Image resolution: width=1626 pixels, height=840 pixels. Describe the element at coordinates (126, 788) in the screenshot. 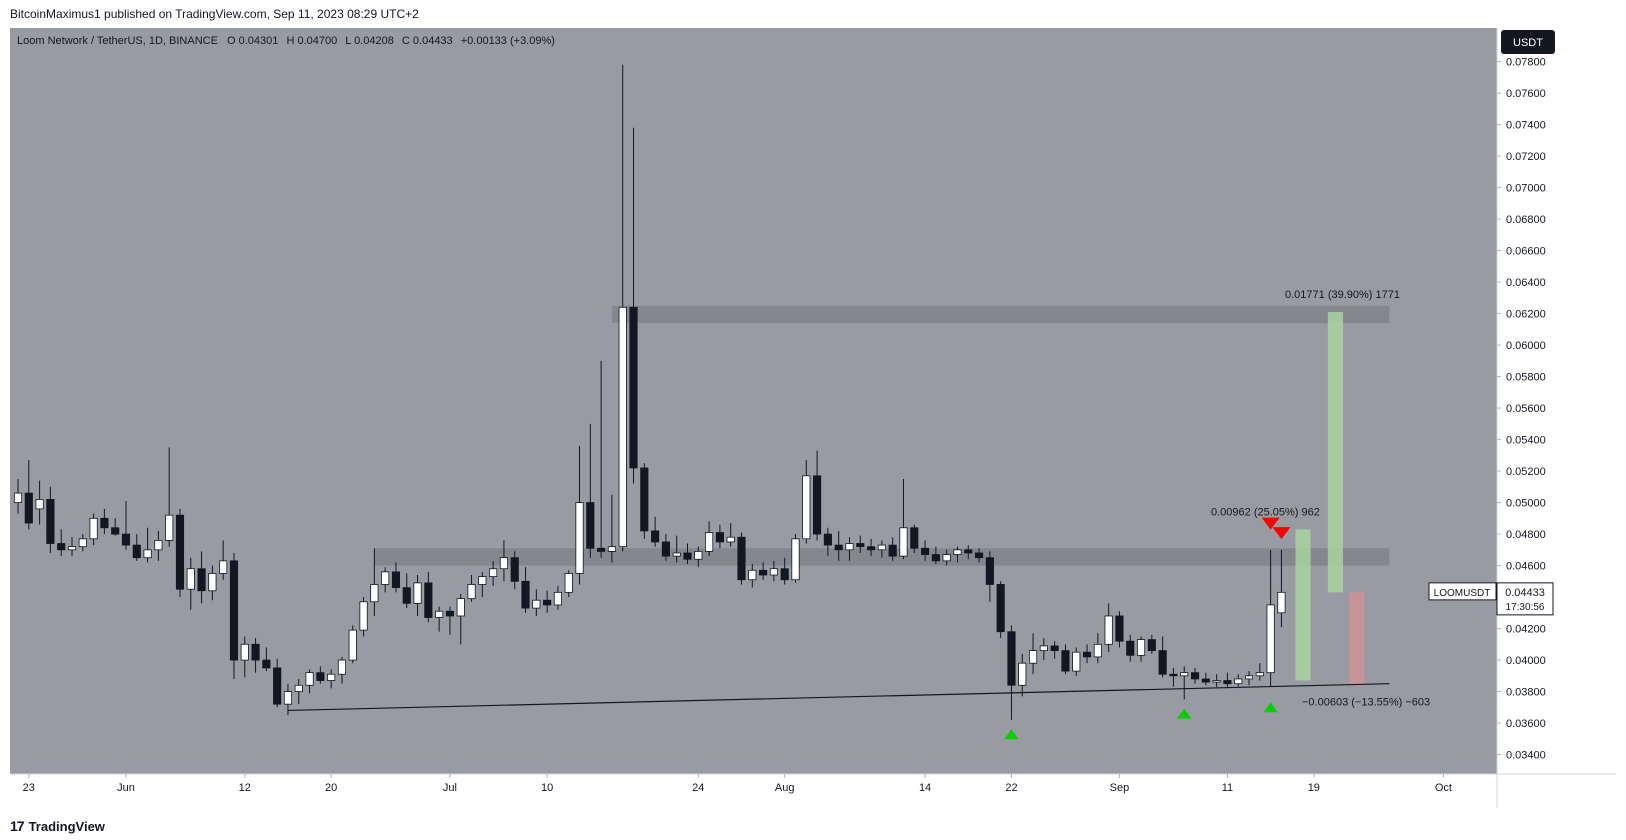

I see `x-tick-label: Jun` at that location.